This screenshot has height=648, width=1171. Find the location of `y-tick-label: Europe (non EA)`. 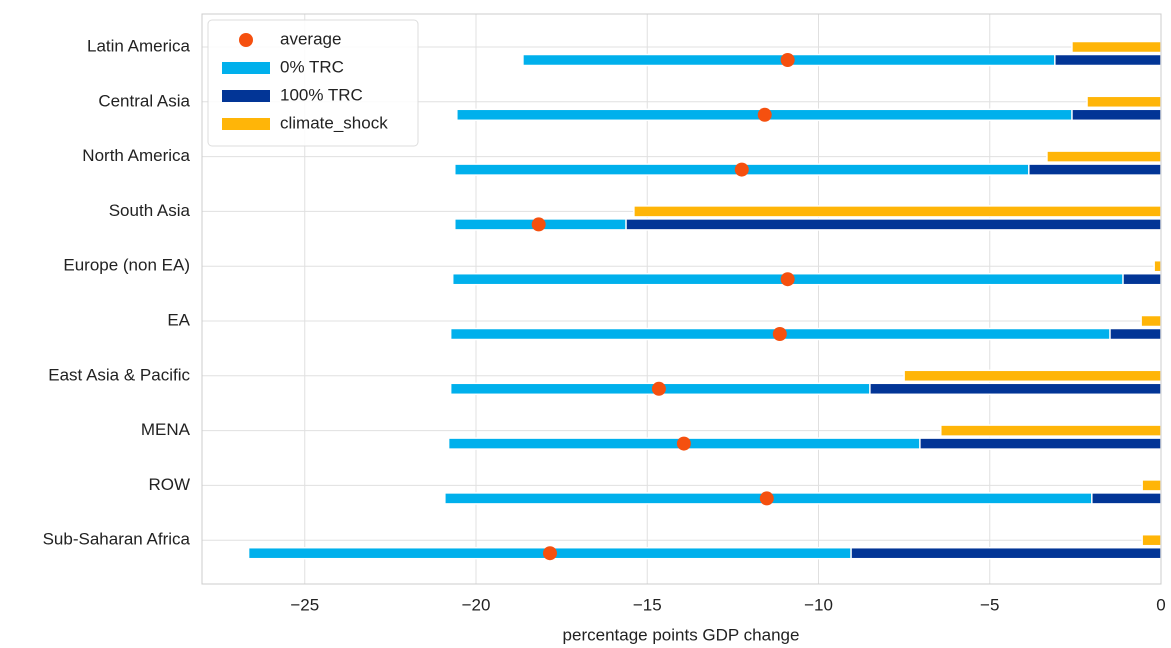

y-tick-label: Europe (non EA) is located at coordinates (126, 265).